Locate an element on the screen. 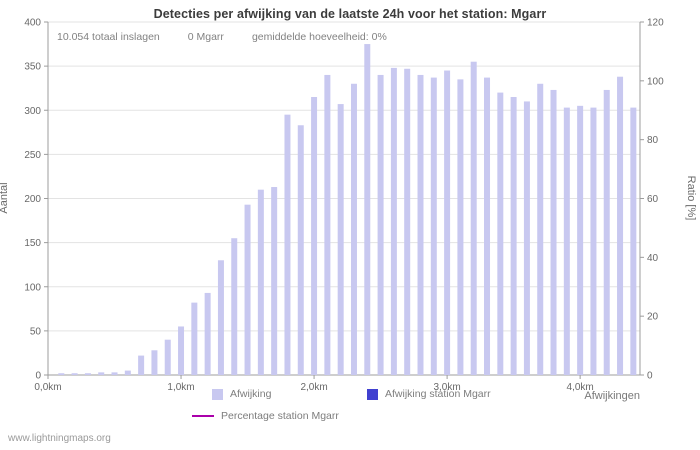 The image size is (700, 450). y-right-tick-label: 120 is located at coordinates (655, 23).